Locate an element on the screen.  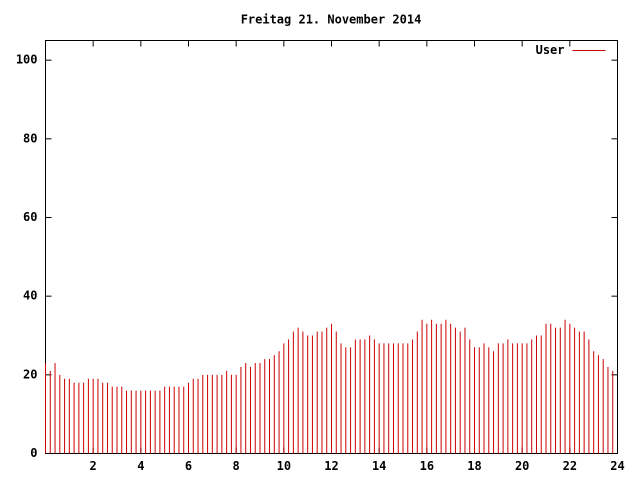
y-tick-label: 80 is located at coordinates (30, 138).